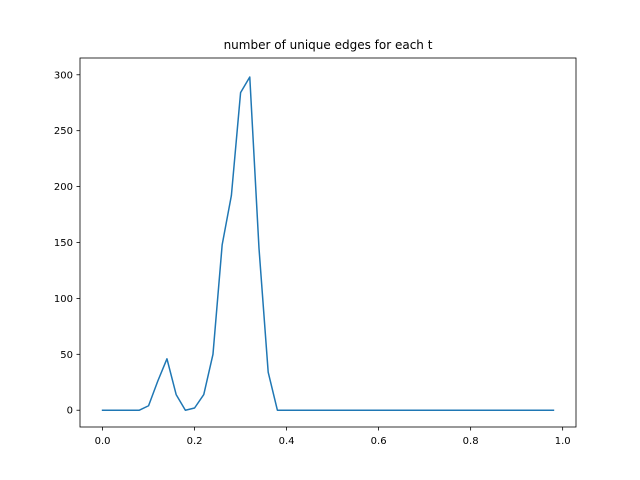 The height and width of the screenshot is (480, 640). Describe the element at coordinates (63, 187) in the screenshot. I see `y-tick-label: 200` at that location.